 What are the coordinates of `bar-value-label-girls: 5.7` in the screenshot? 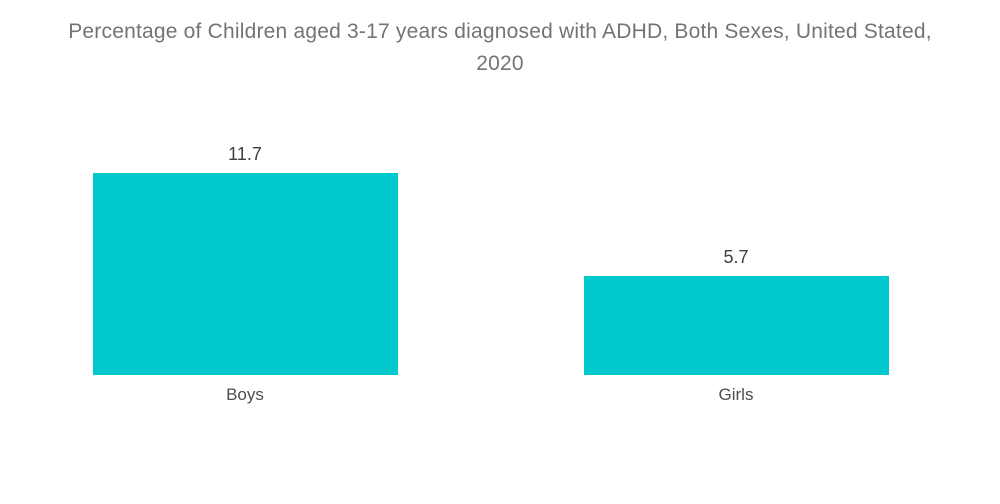 It's located at (736, 257).